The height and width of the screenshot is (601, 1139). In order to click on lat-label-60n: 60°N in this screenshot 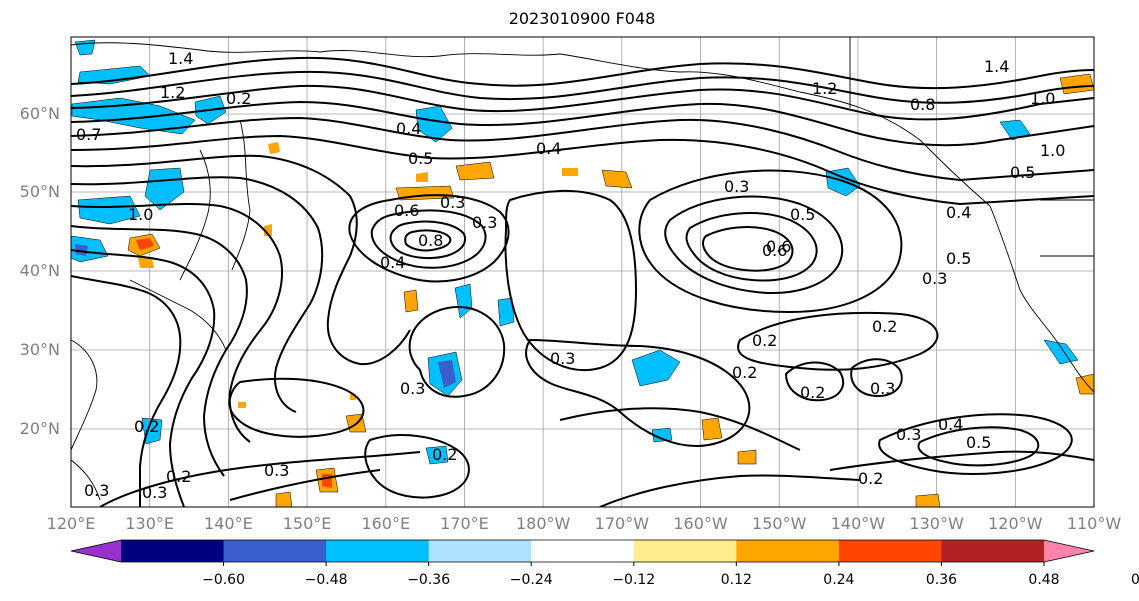, I will do `click(39, 113)`.